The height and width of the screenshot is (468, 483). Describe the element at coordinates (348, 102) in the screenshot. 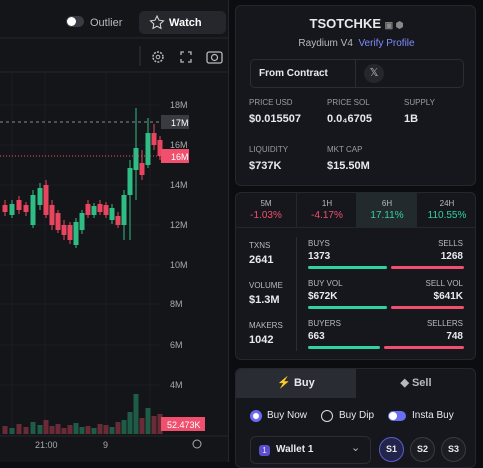

I see `stat-label: PRICE SOL` at that location.